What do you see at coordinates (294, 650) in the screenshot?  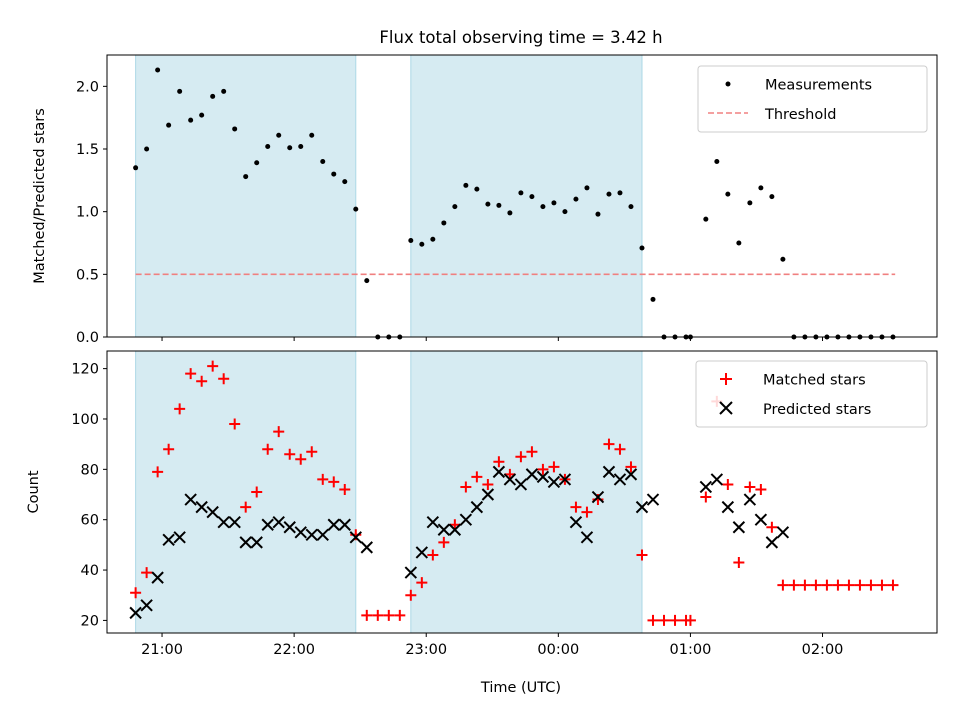 I see `x-tick-label: 22:00` at bounding box center [294, 650].